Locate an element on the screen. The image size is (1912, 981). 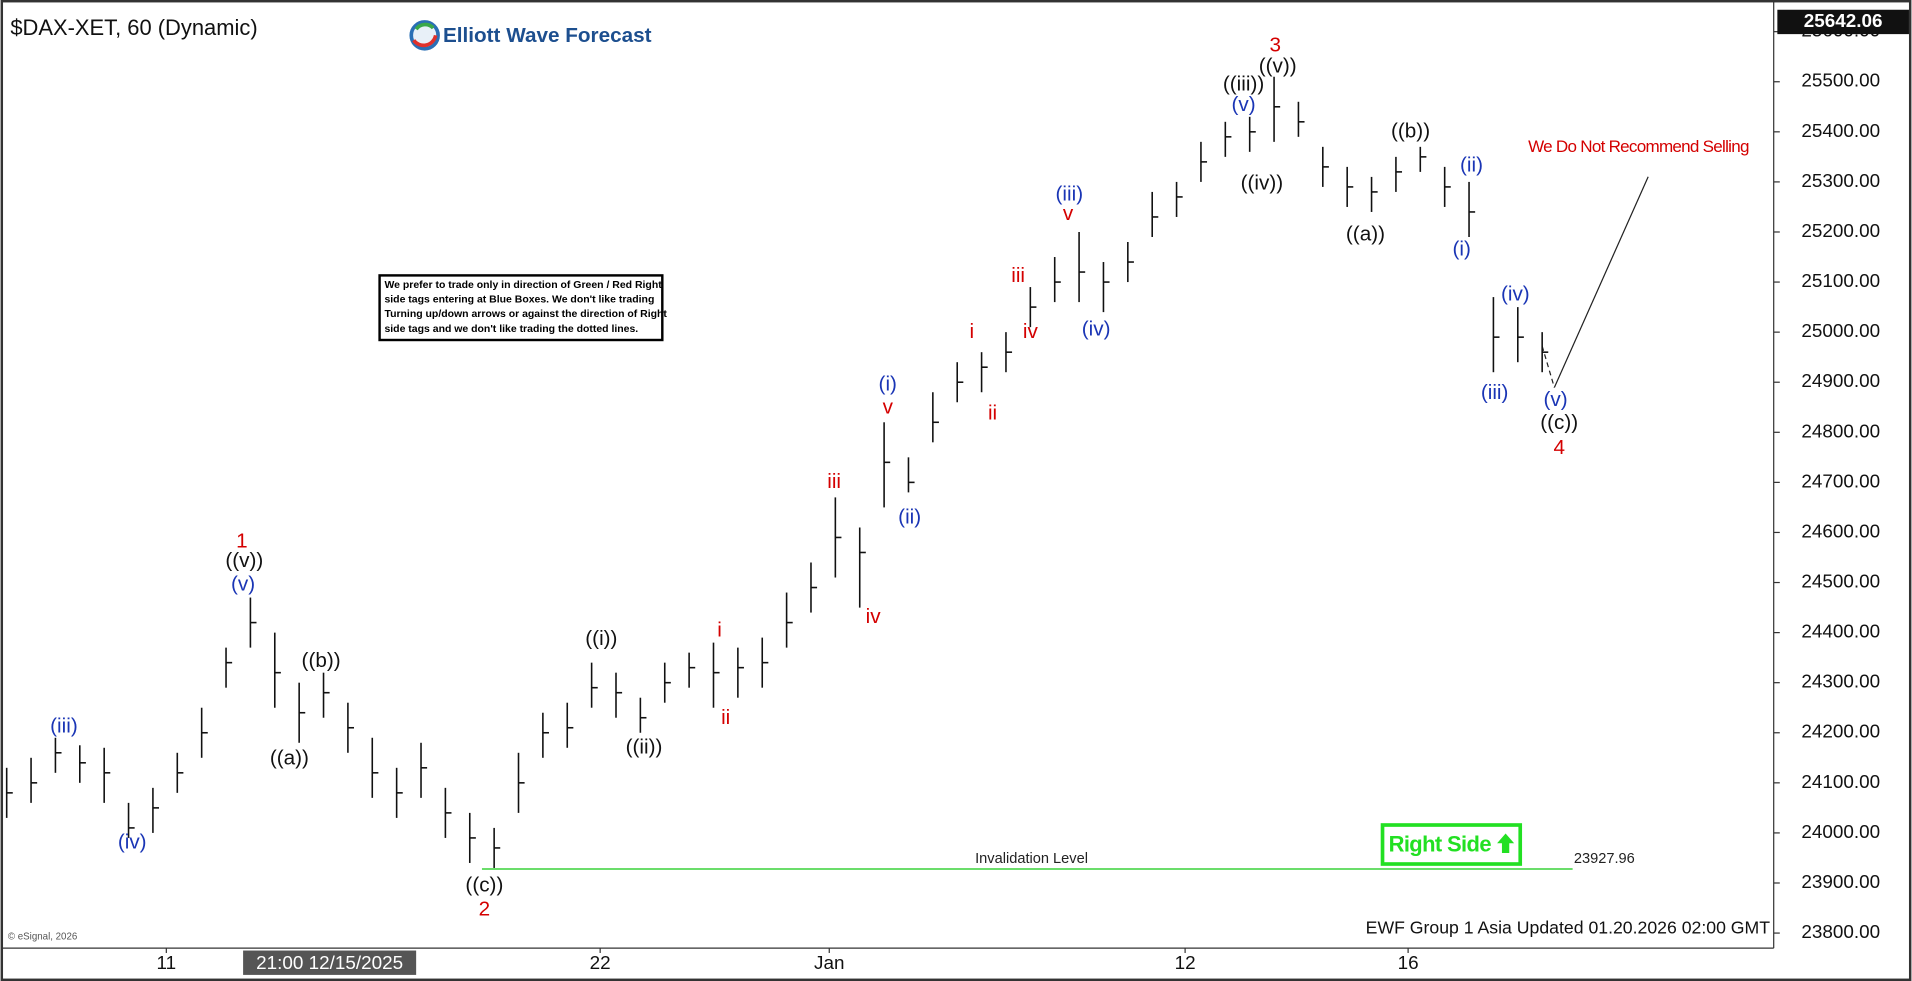
y-tick-label: 25400.00 is located at coordinates (1840, 131).